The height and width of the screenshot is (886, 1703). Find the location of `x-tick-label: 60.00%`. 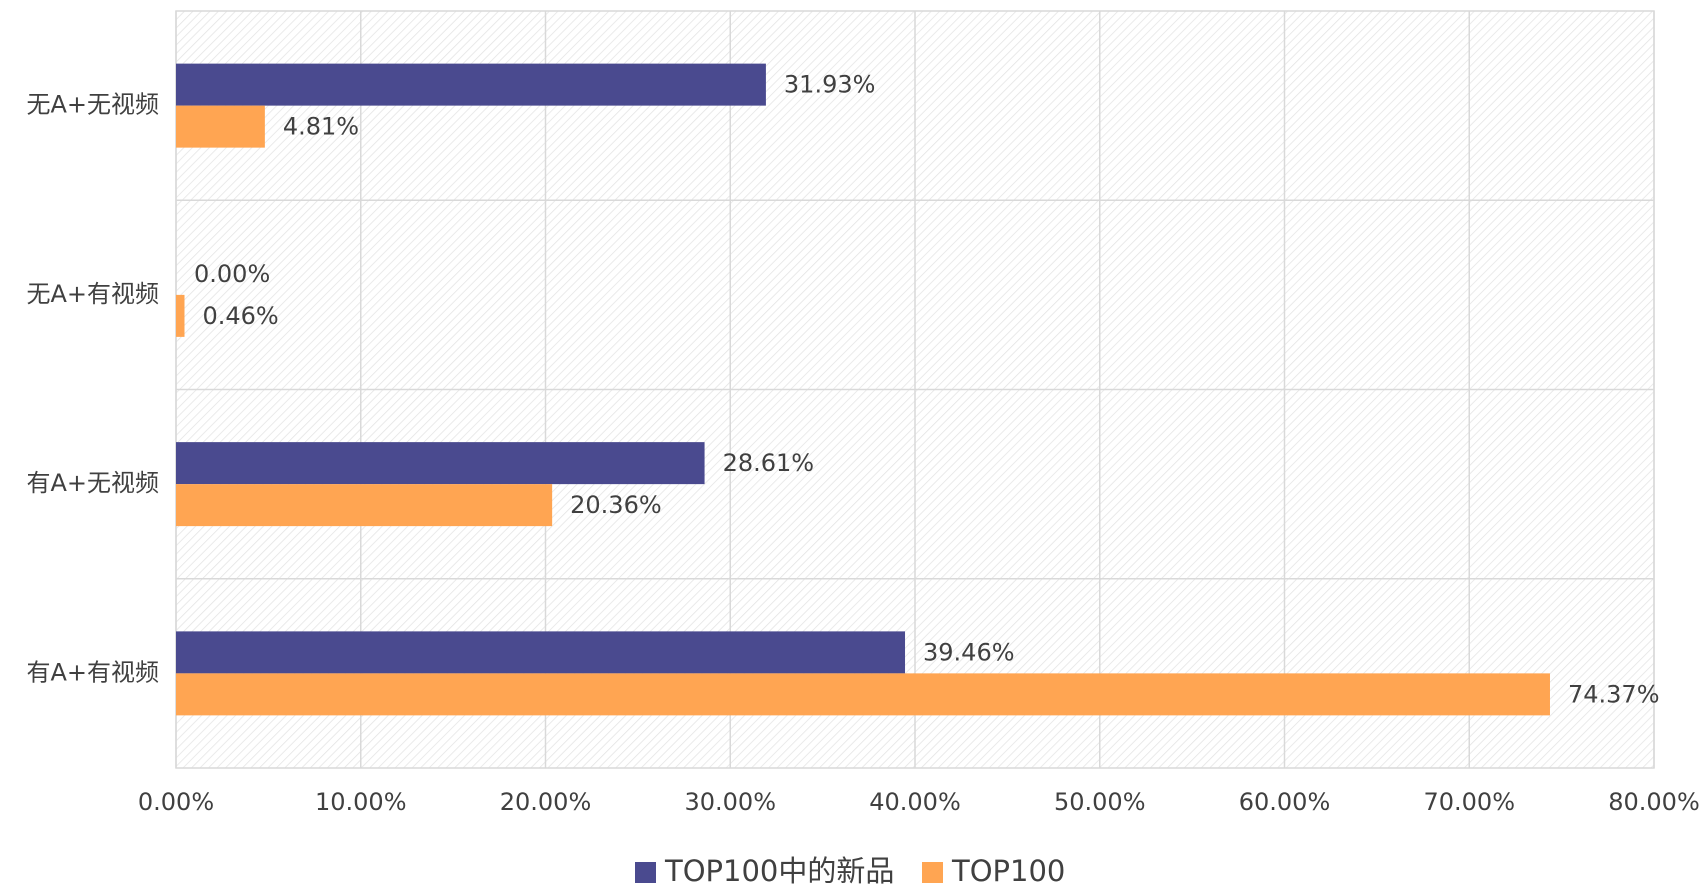

x-tick-label: 60.00% is located at coordinates (1285, 802).